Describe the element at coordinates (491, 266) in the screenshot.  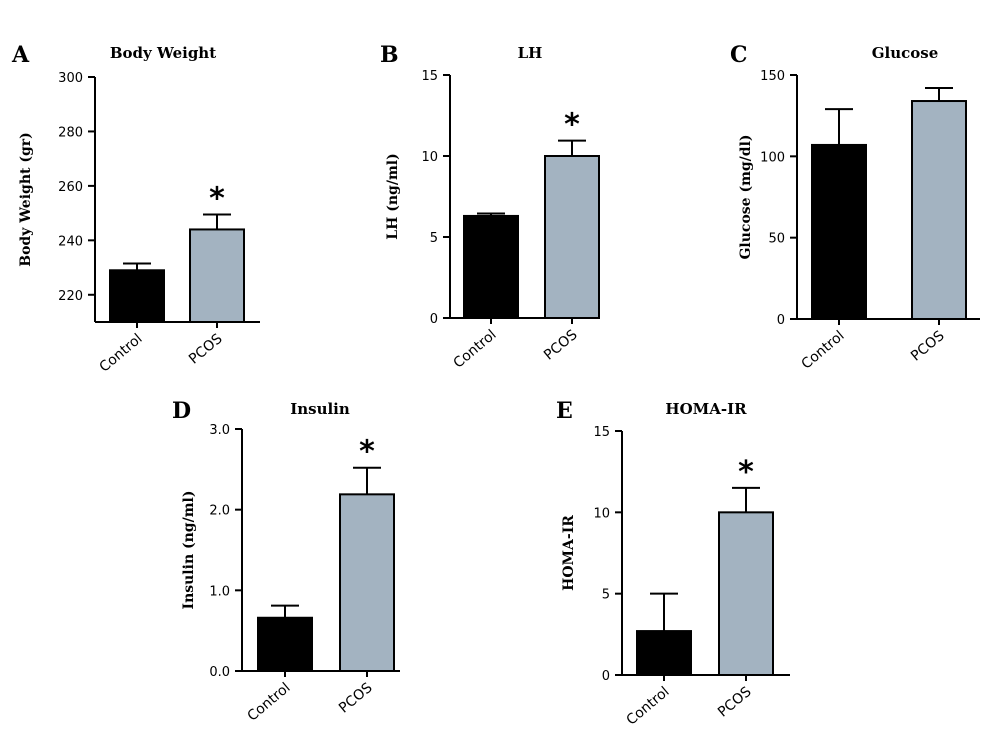
I see `bar-b-control` at that location.